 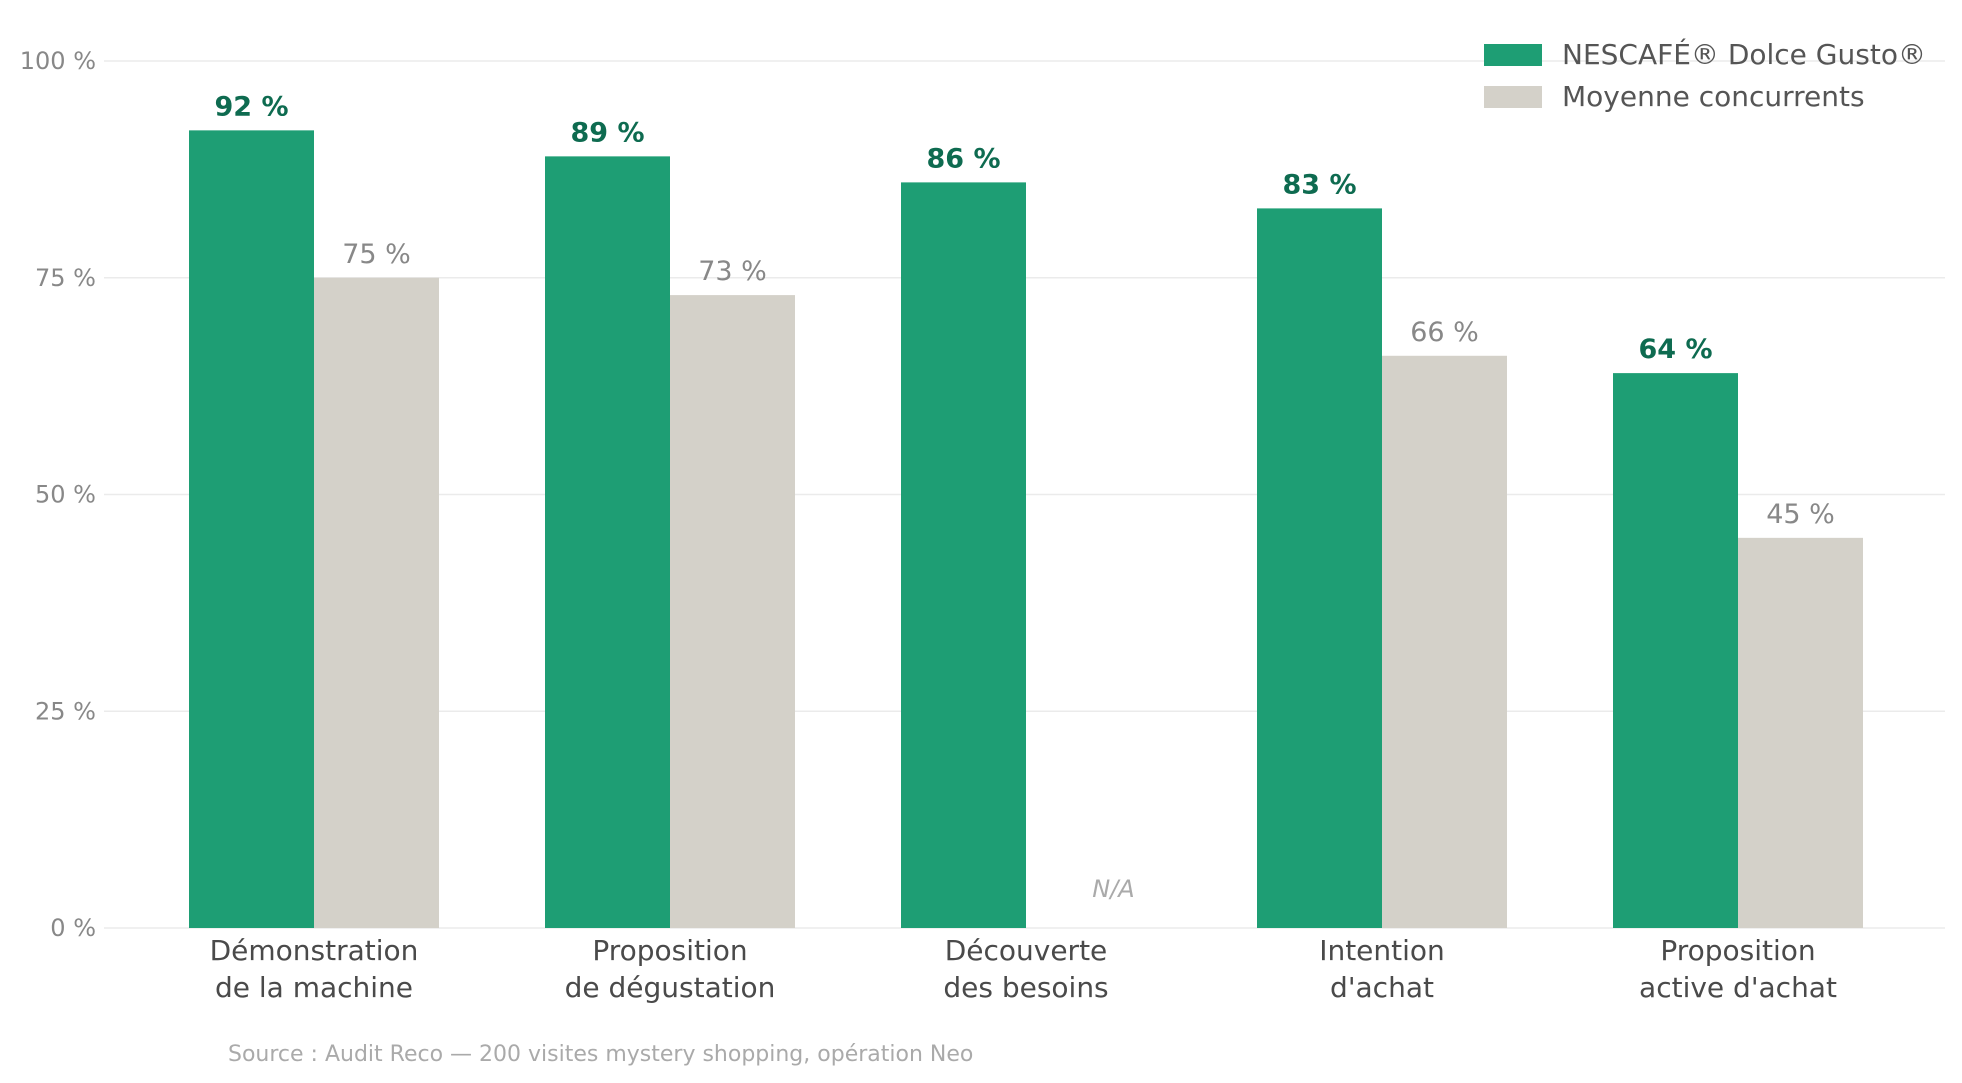 I want to click on x-tick-label: Proposition active d'achat, so click(x=1738, y=969).